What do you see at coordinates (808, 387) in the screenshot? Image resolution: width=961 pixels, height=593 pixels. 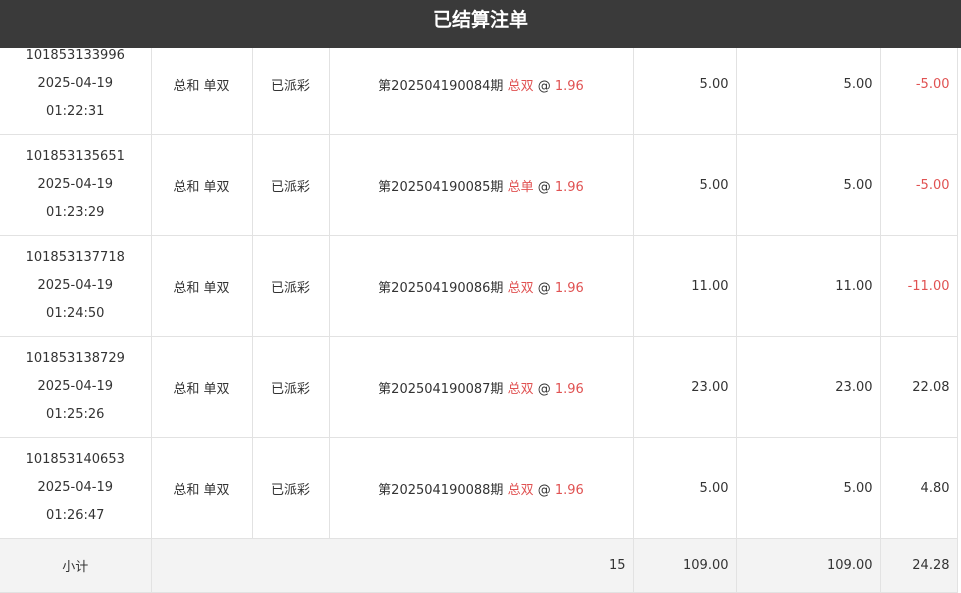 I see `valid-amount: 23.00` at bounding box center [808, 387].